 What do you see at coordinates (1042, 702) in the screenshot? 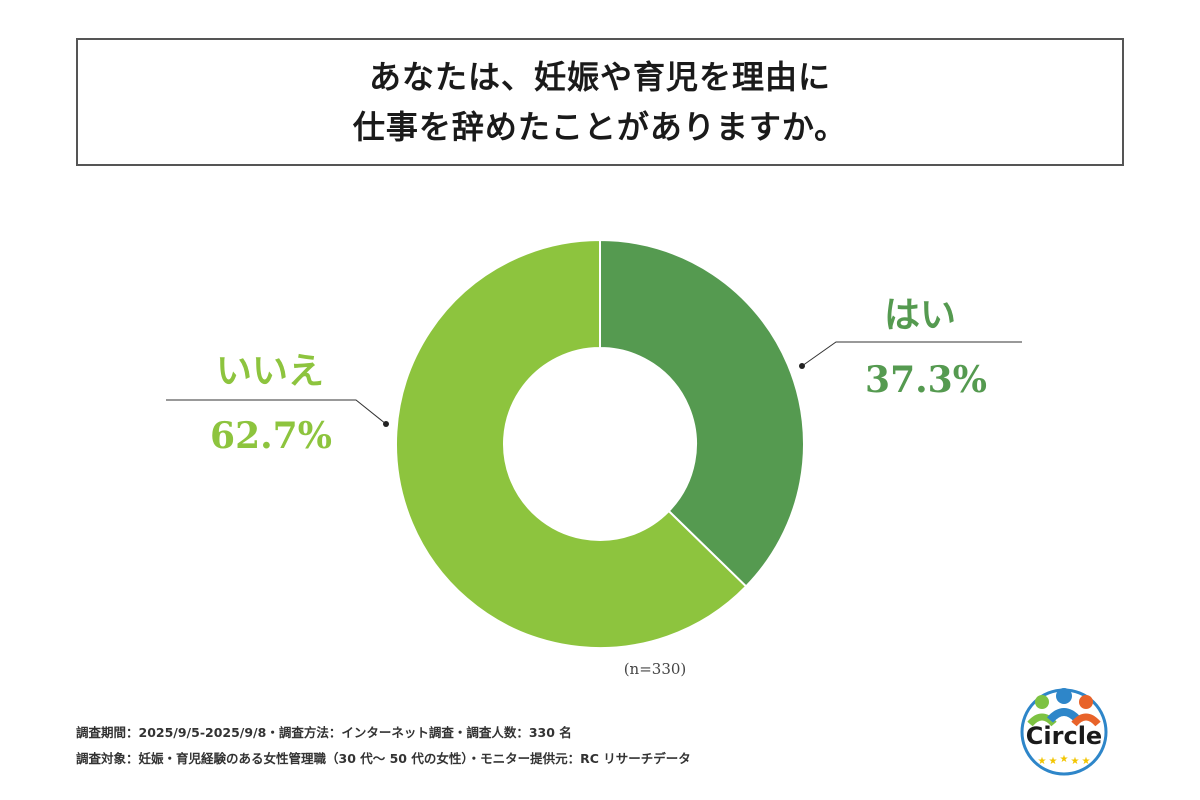
I see `logo-person-green` at bounding box center [1042, 702].